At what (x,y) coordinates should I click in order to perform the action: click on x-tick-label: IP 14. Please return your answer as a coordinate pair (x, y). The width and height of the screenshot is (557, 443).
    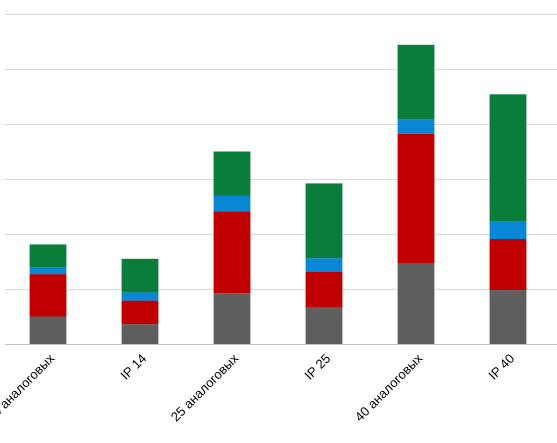
    Looking at the image, I should click on (133, 367).